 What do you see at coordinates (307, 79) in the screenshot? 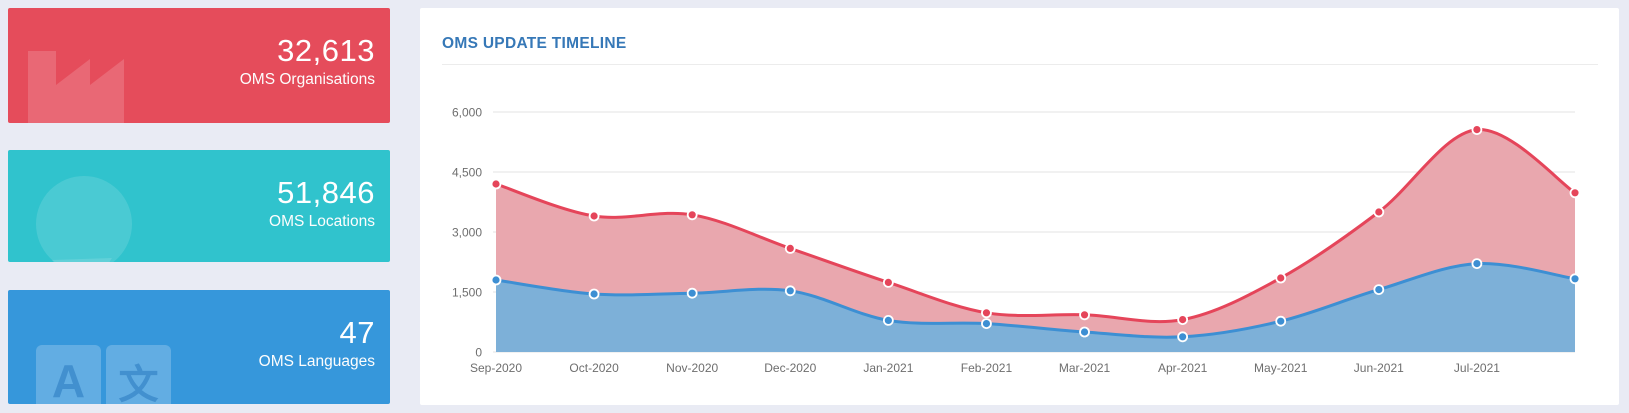
I see `organisations-label: OMS Organisations` at bounding box center [307, 79].